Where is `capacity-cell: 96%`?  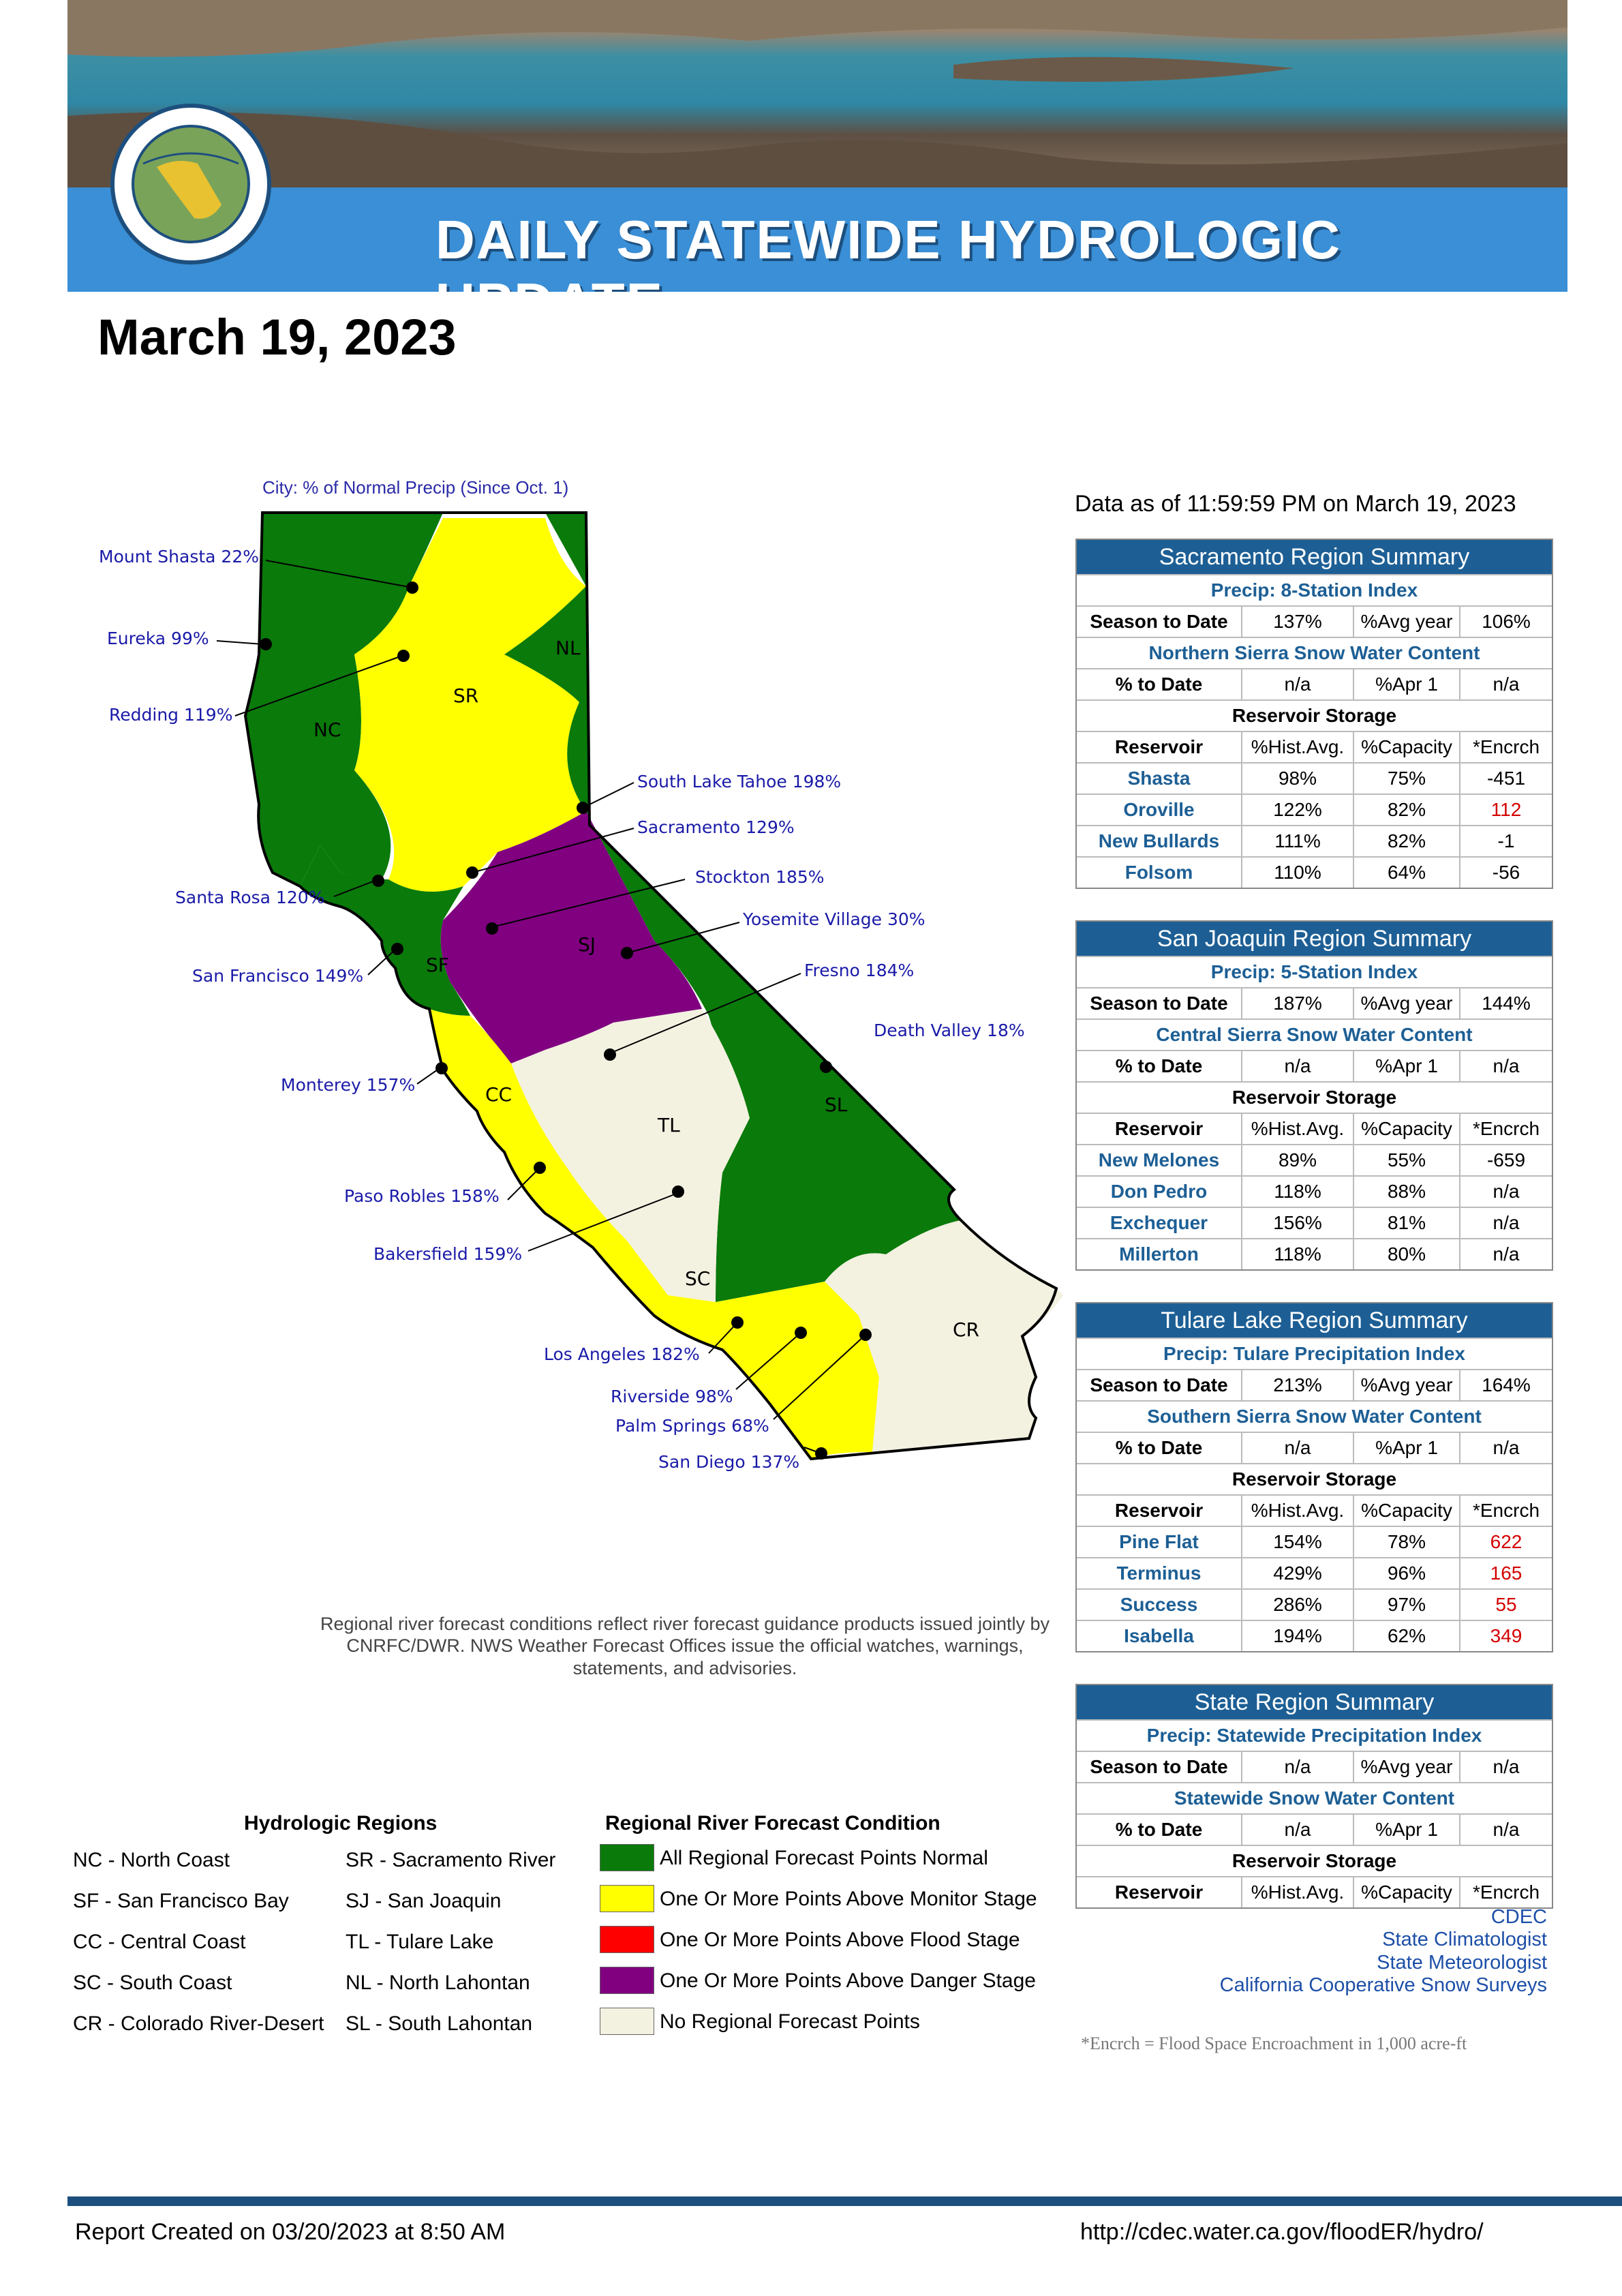
capacity-cell: 96% is located at coordinates (1406, 1573).